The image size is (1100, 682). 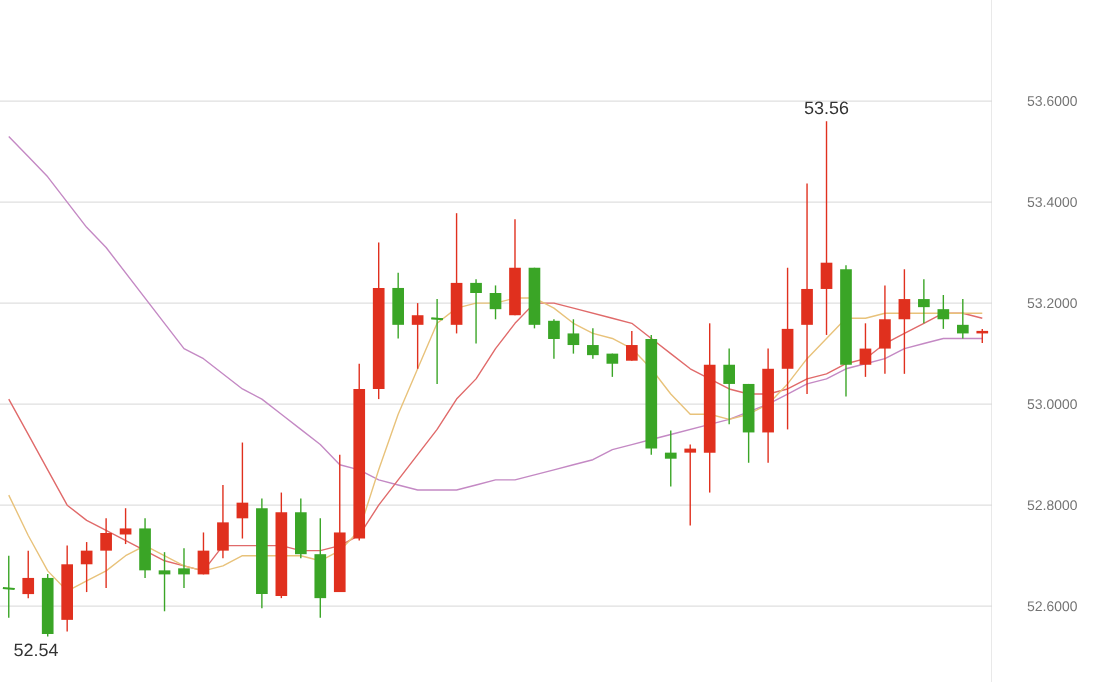 I want to click on annotation: 53.56, so click(x=826, y=108).